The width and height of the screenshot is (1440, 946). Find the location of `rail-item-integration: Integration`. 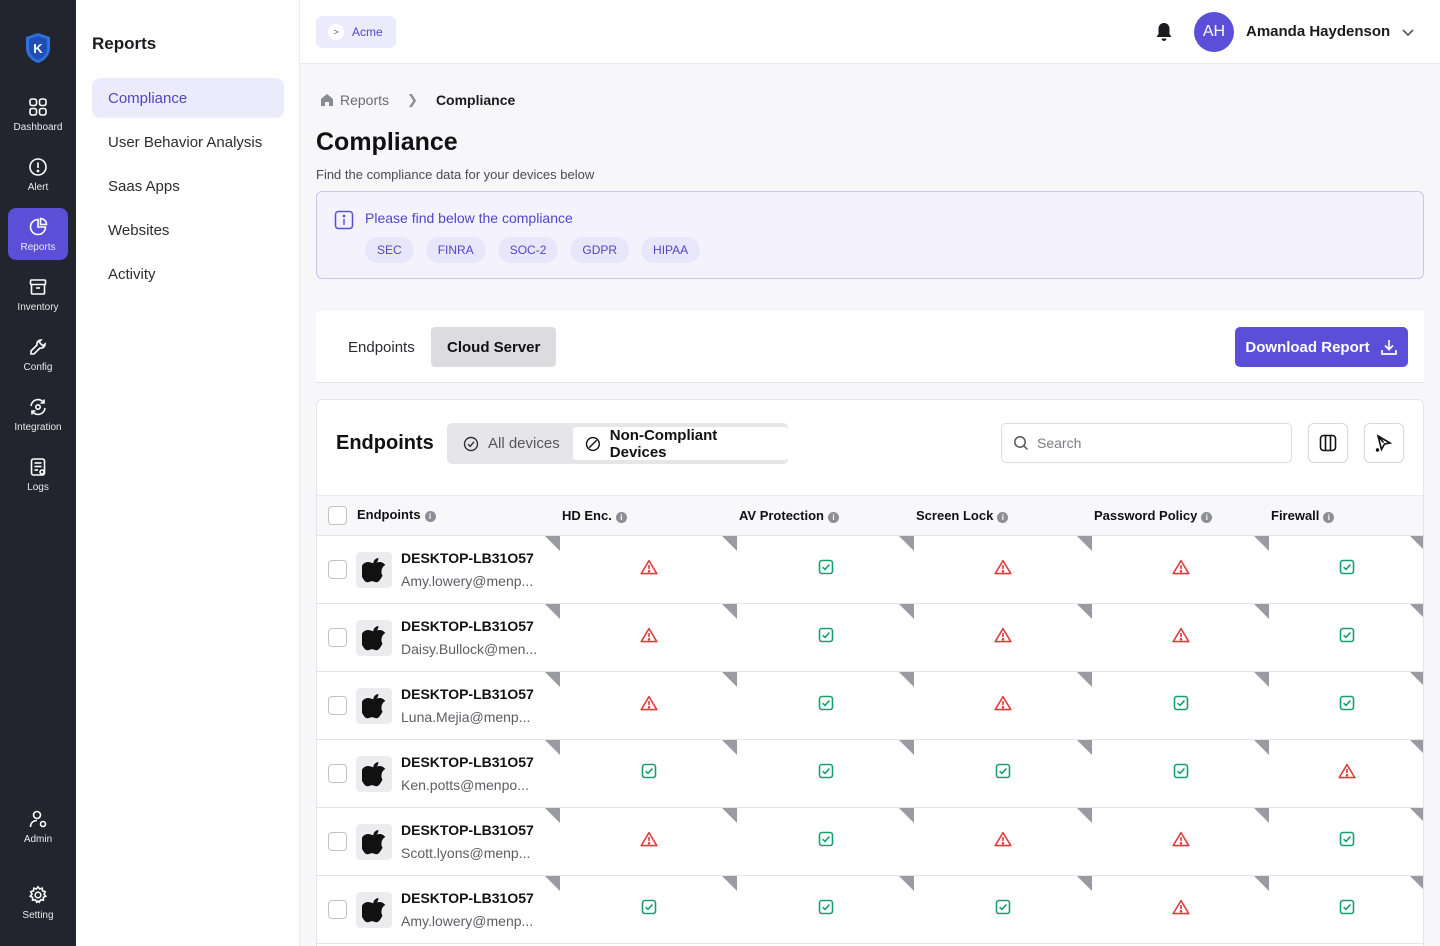

rail-item-integration: Integration is located at coordinates (38, 414).